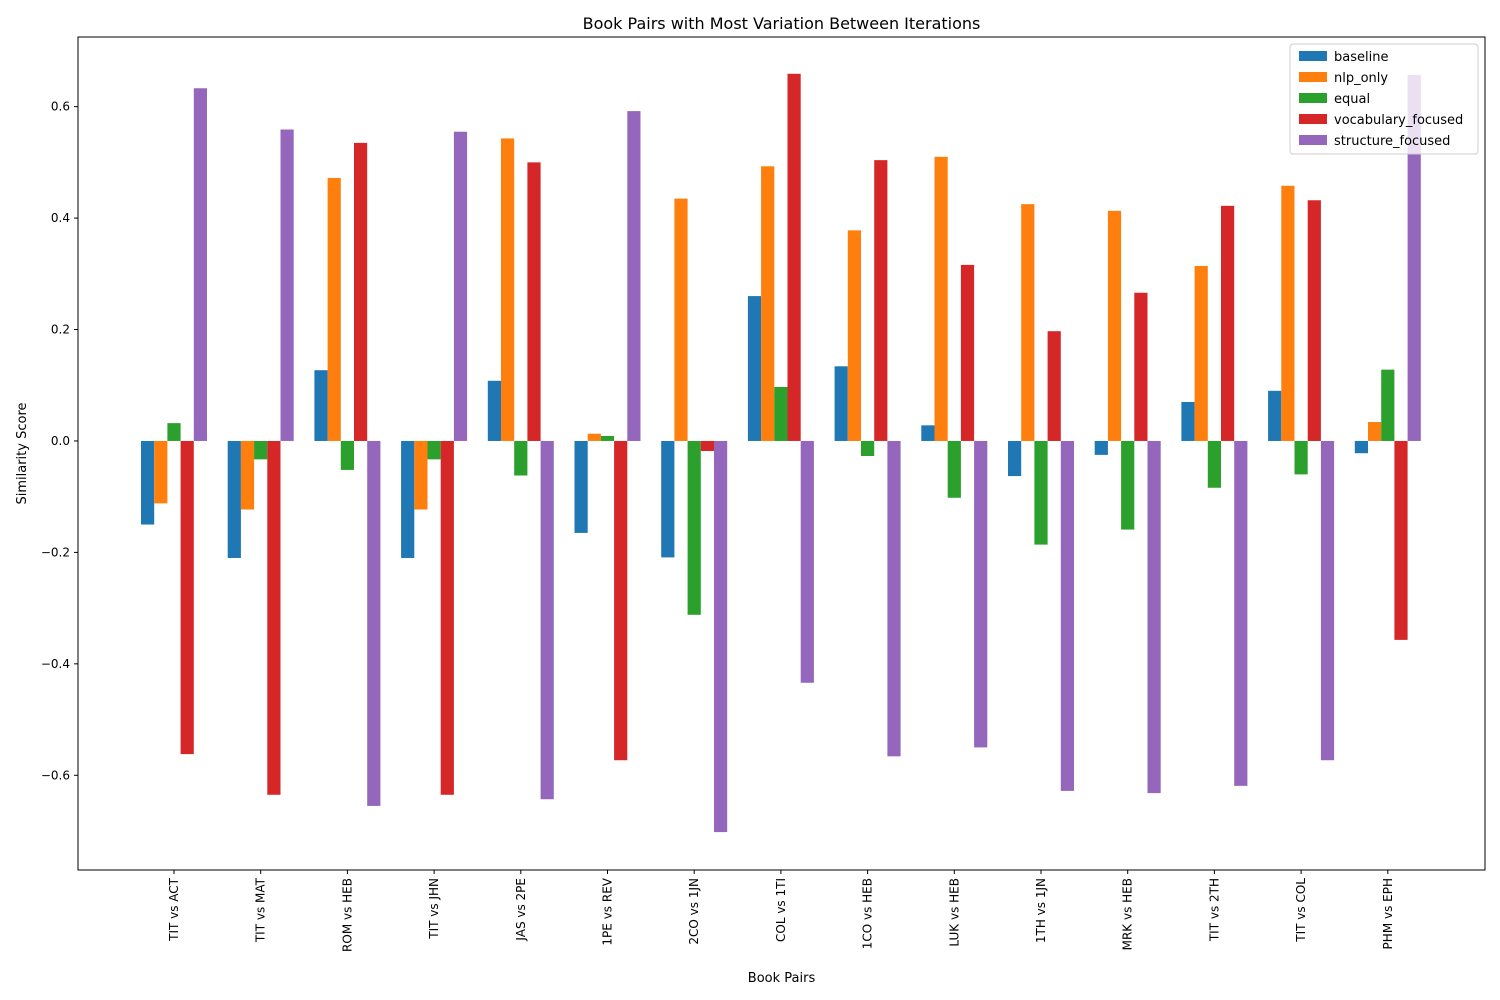  I want to click on x-tick-label: JAS vs 2PE, so click(521, 910).